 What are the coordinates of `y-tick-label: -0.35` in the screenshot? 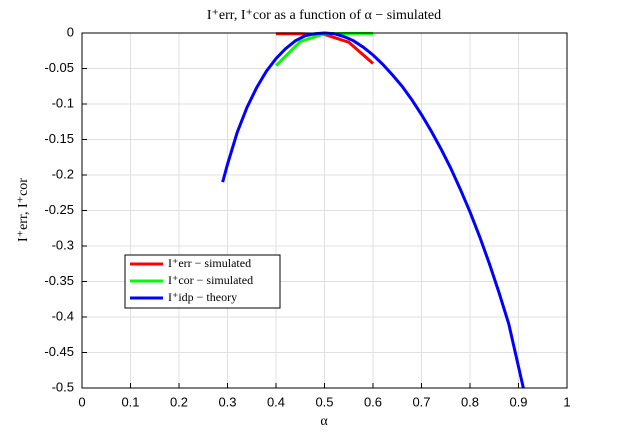 It's located at (59, 280).